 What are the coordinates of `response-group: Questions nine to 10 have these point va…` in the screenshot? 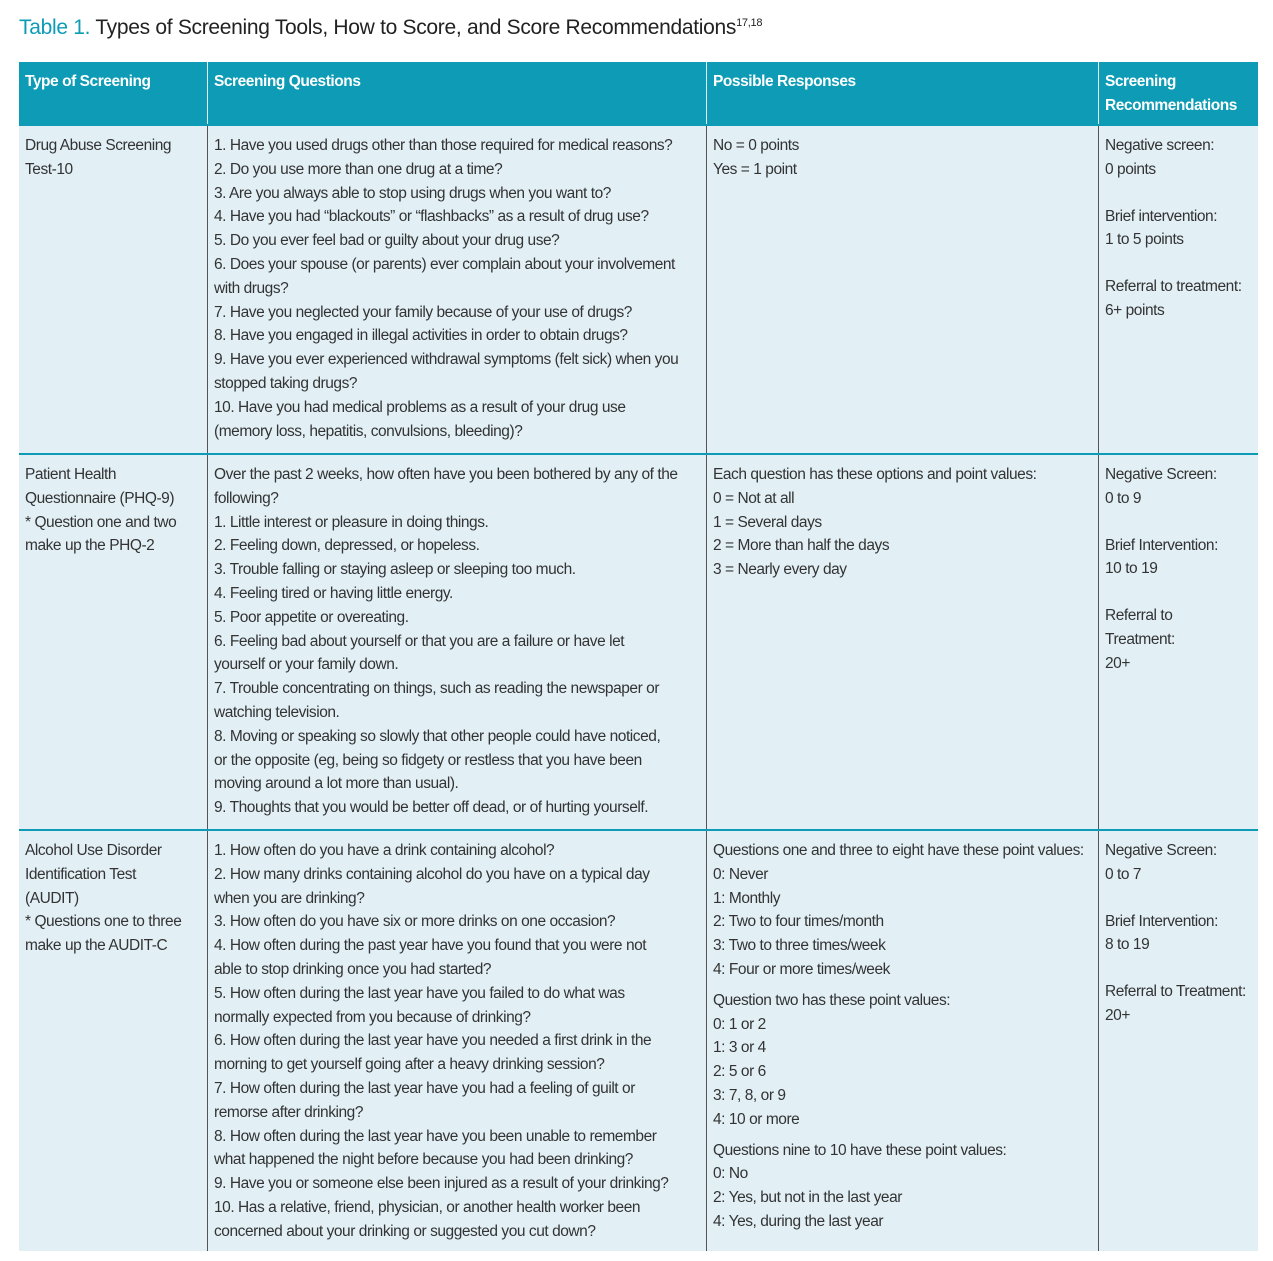 It's located at (902, 1186).